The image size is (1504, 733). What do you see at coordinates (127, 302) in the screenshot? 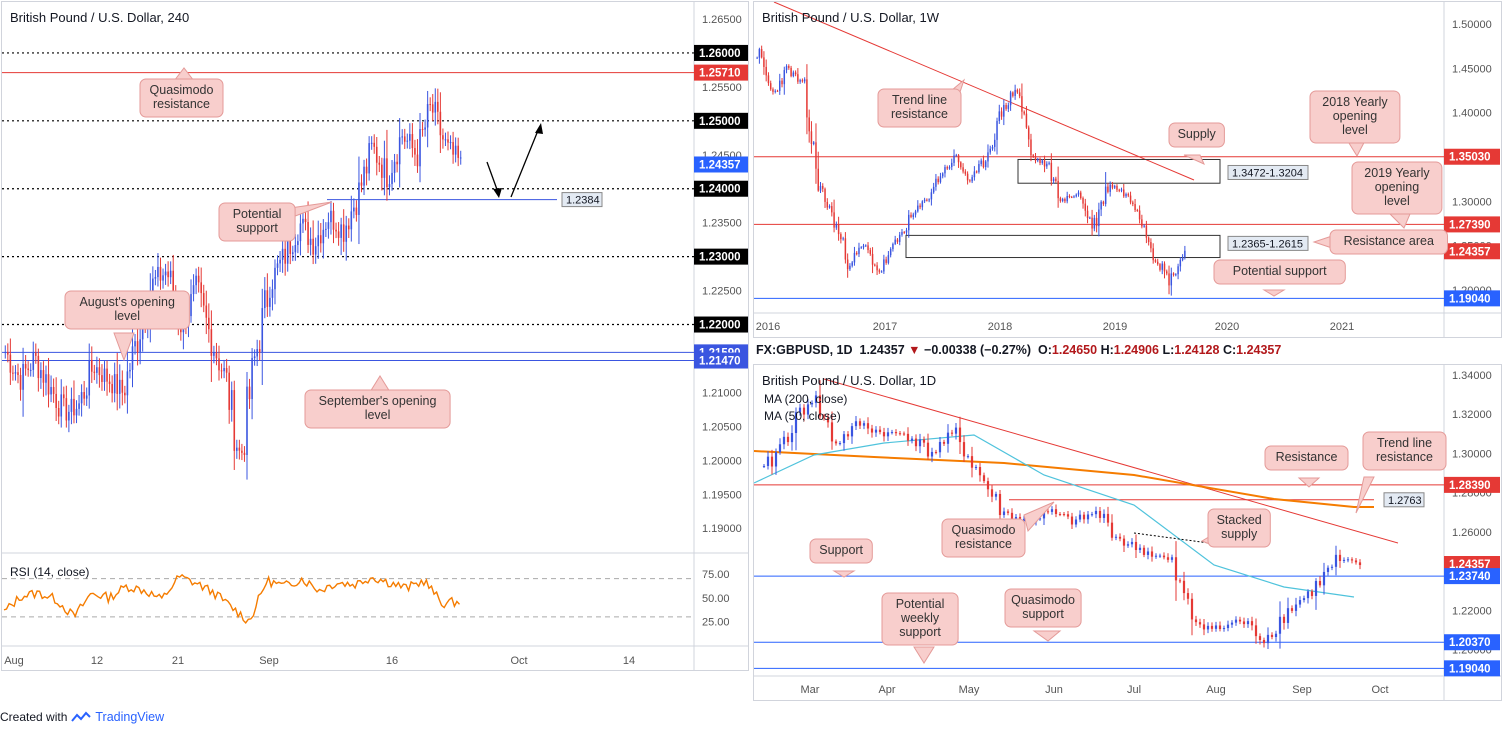
I see `h4-callout-august-text: August's opening` at bounding box center [127, 302].